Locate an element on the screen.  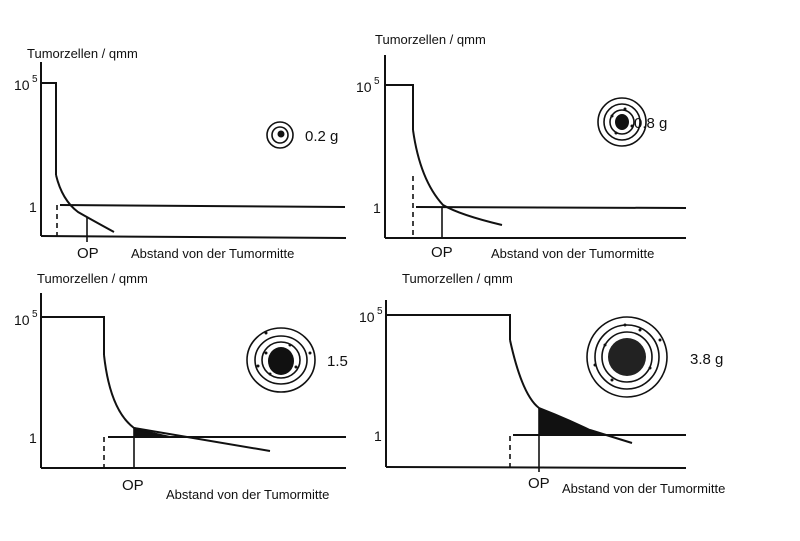
tumor-weight: 1.5 g is located at coordinates (343, 361).